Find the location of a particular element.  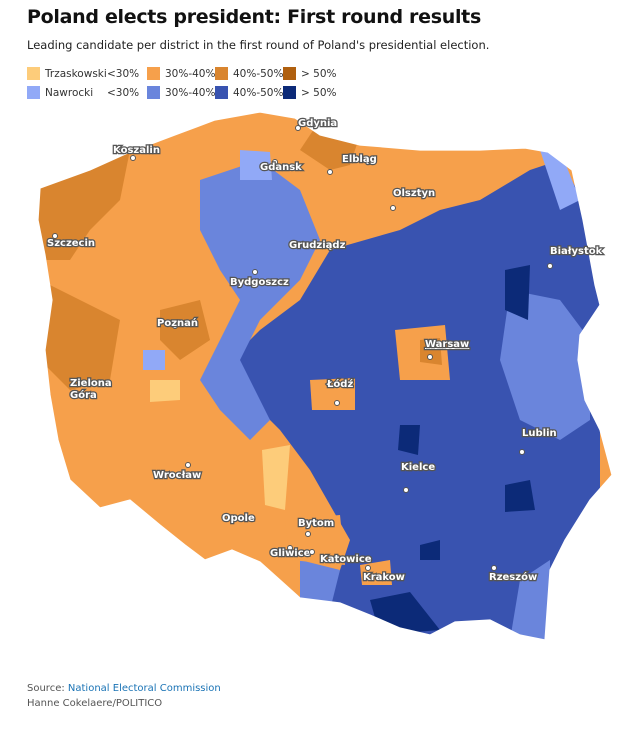

city-label: Krakow is located at coordinates (384, 577).